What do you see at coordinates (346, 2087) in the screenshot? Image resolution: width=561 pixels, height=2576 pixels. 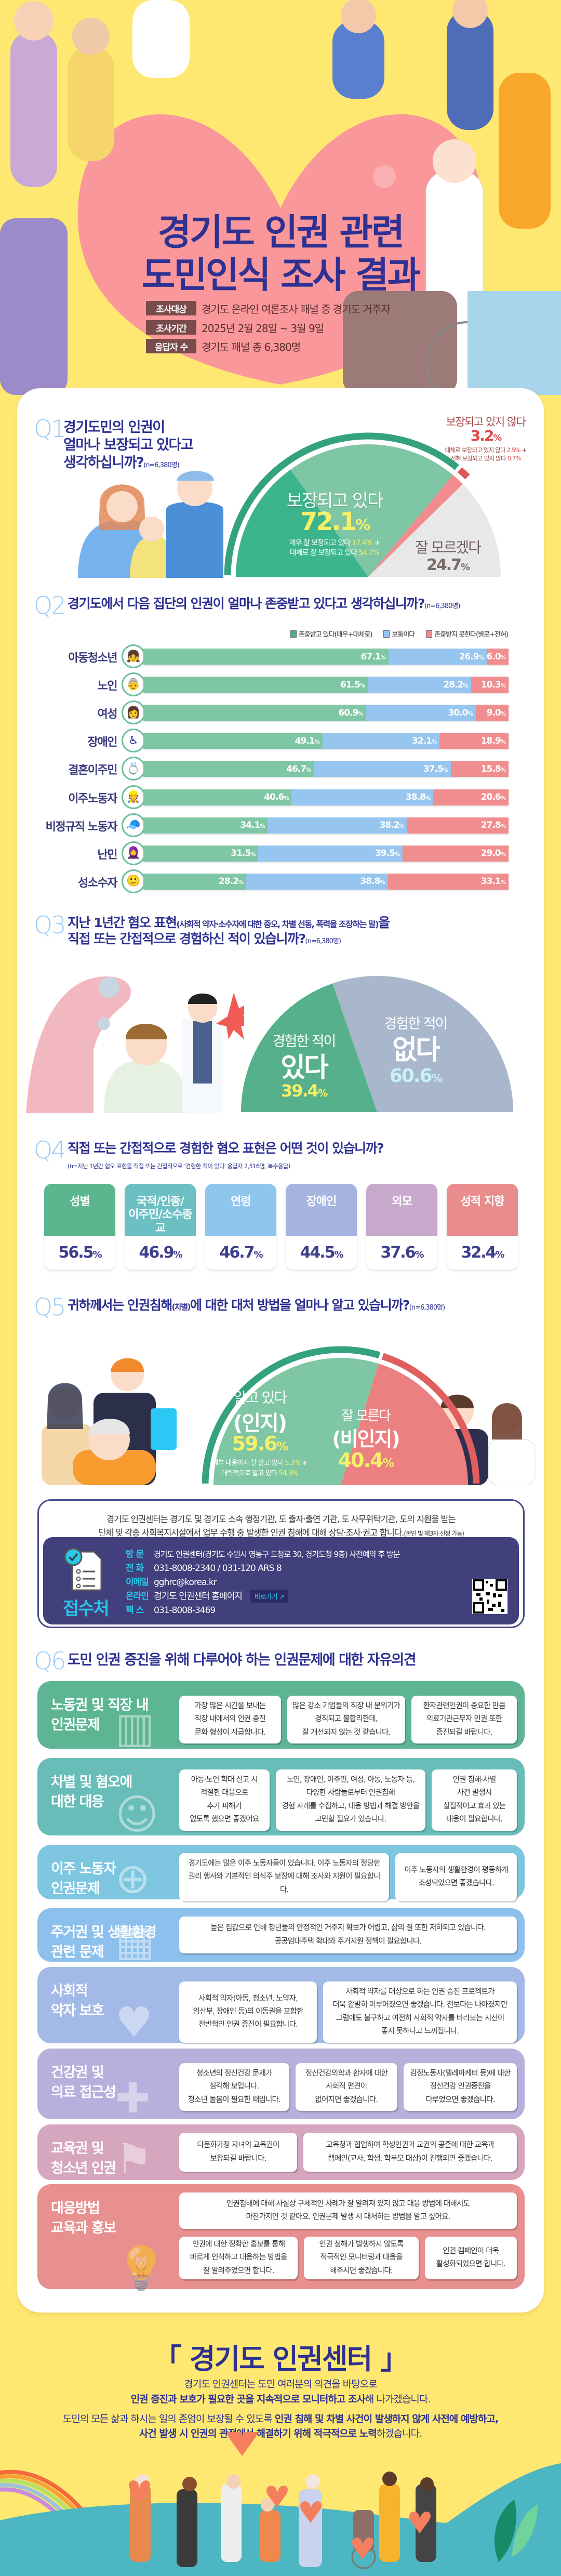 I see `q6-opinion-card: 정신건강의학과 환자에 대한 사회적 편견이 없어지면 좋겠습니다.` at bounding box center [346, 2087].